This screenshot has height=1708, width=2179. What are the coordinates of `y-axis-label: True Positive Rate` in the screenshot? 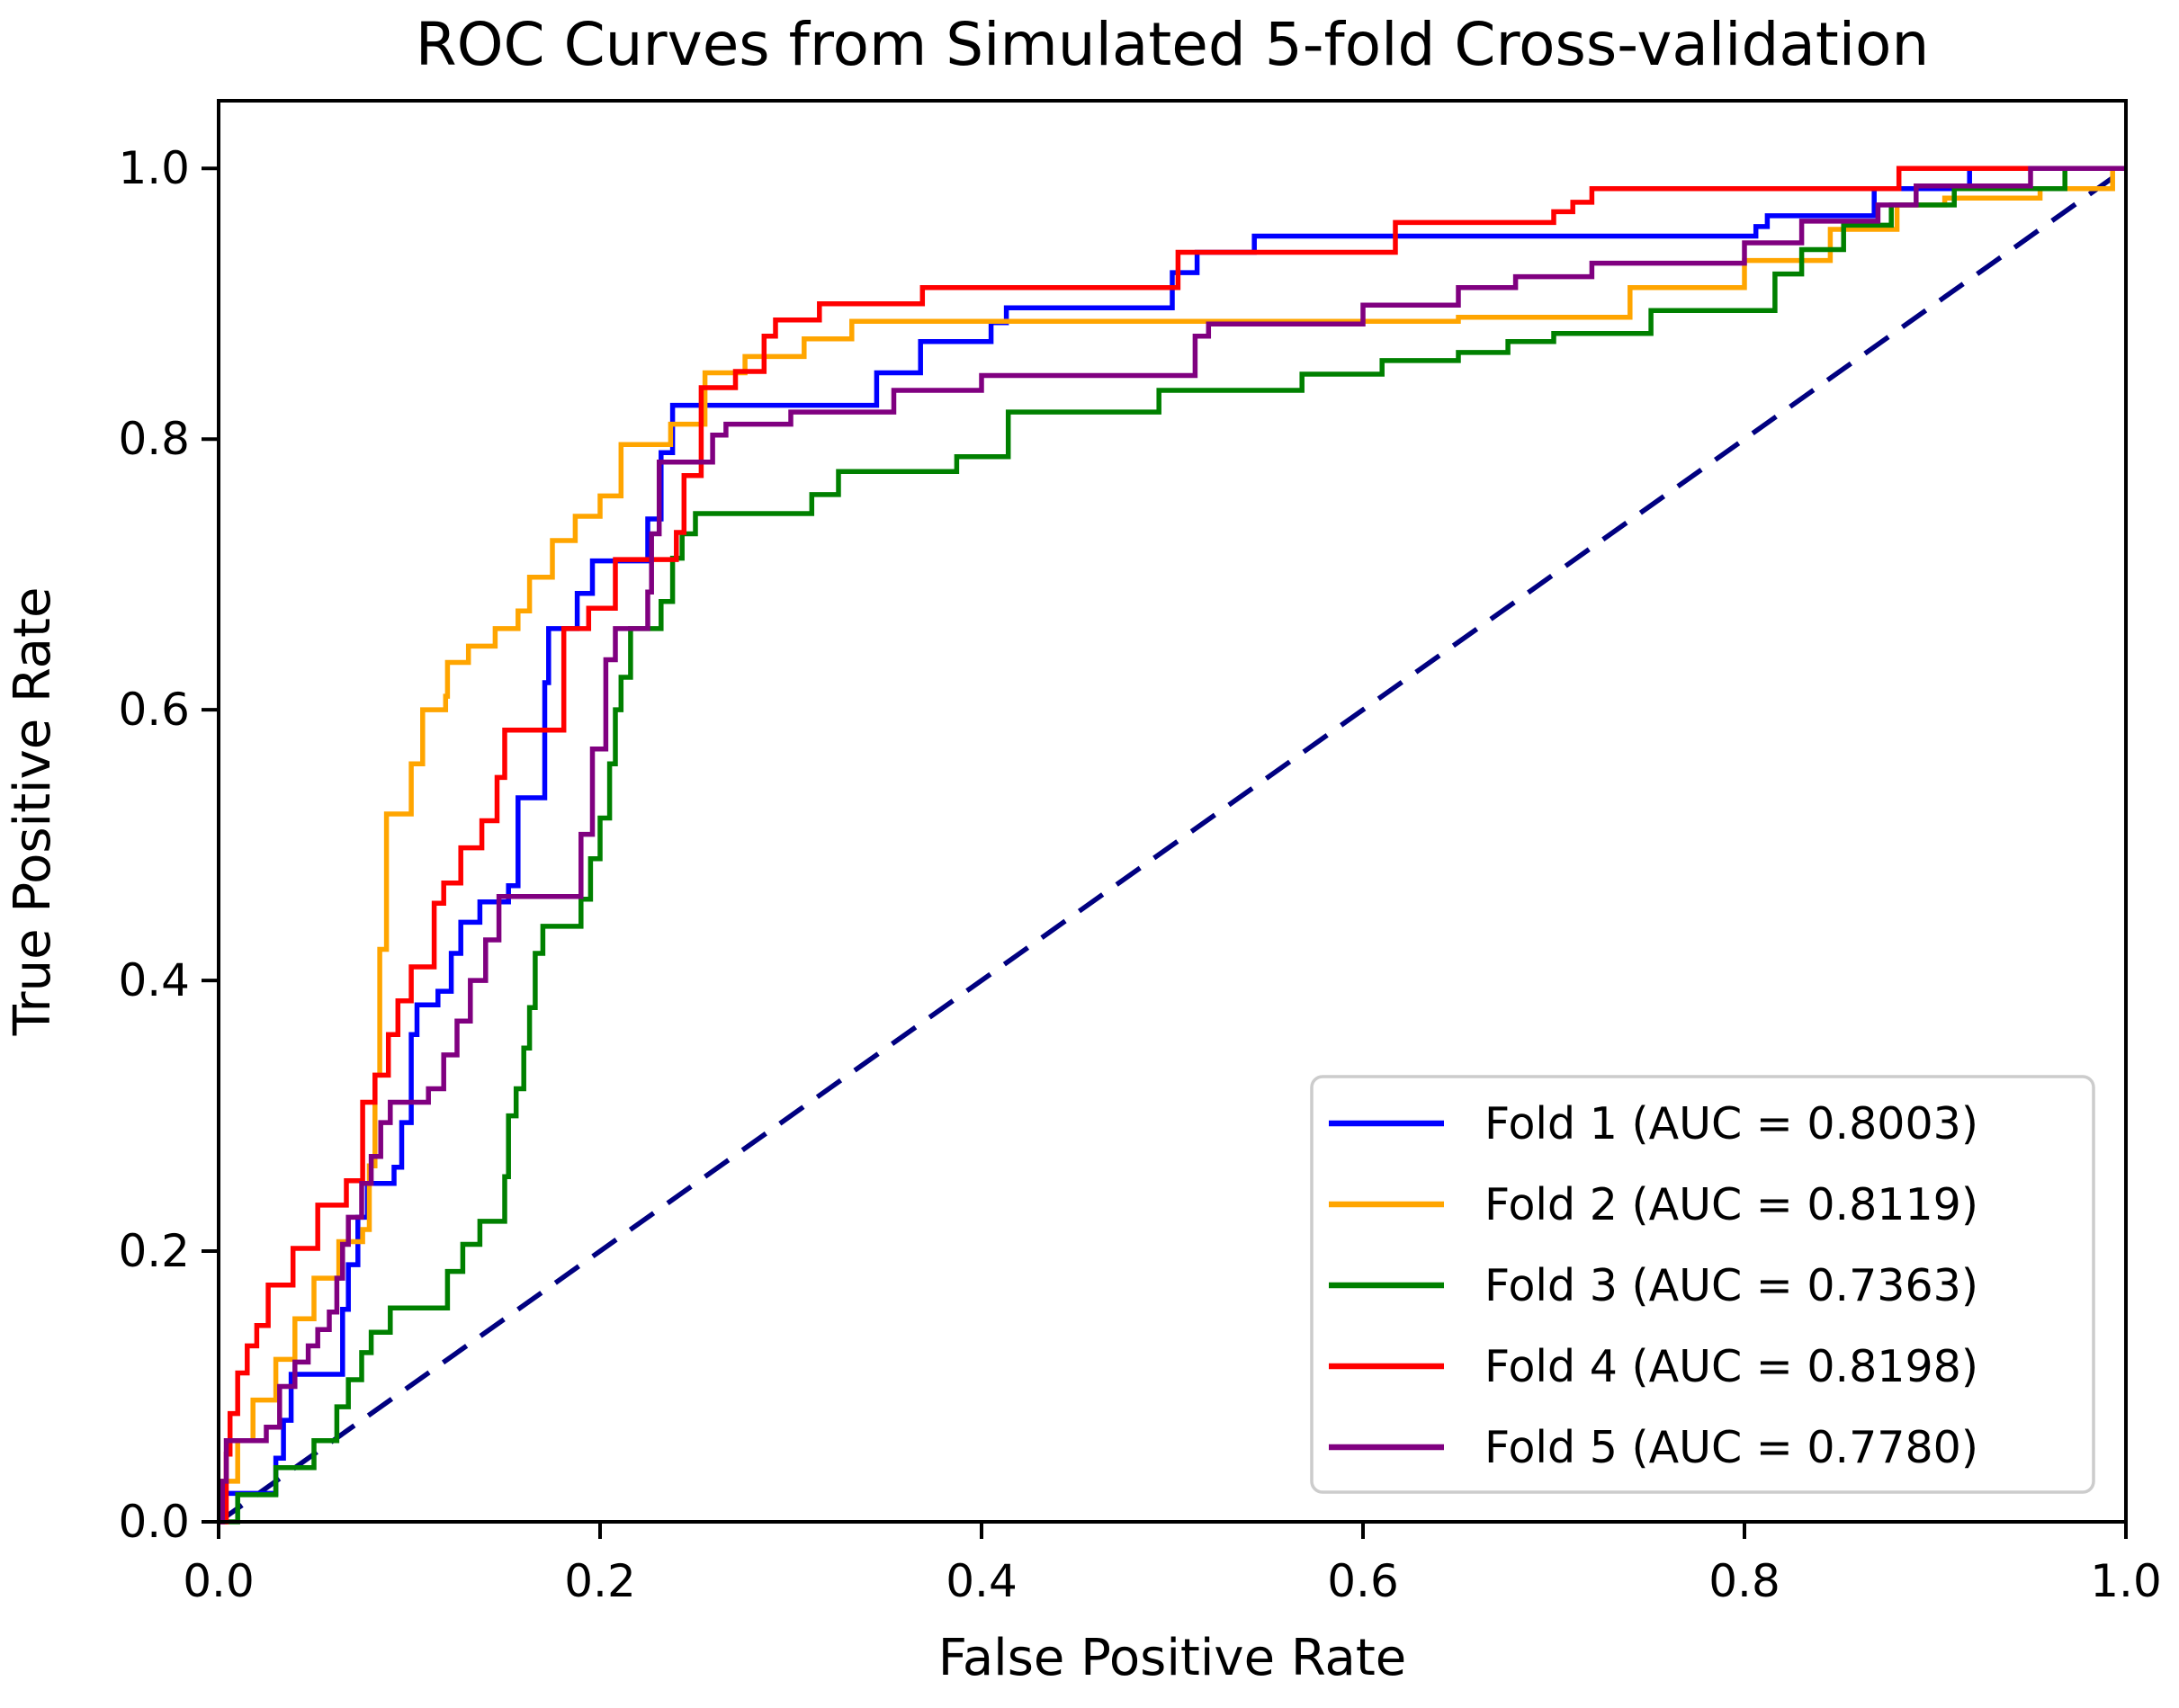 It's located at (33, 812).